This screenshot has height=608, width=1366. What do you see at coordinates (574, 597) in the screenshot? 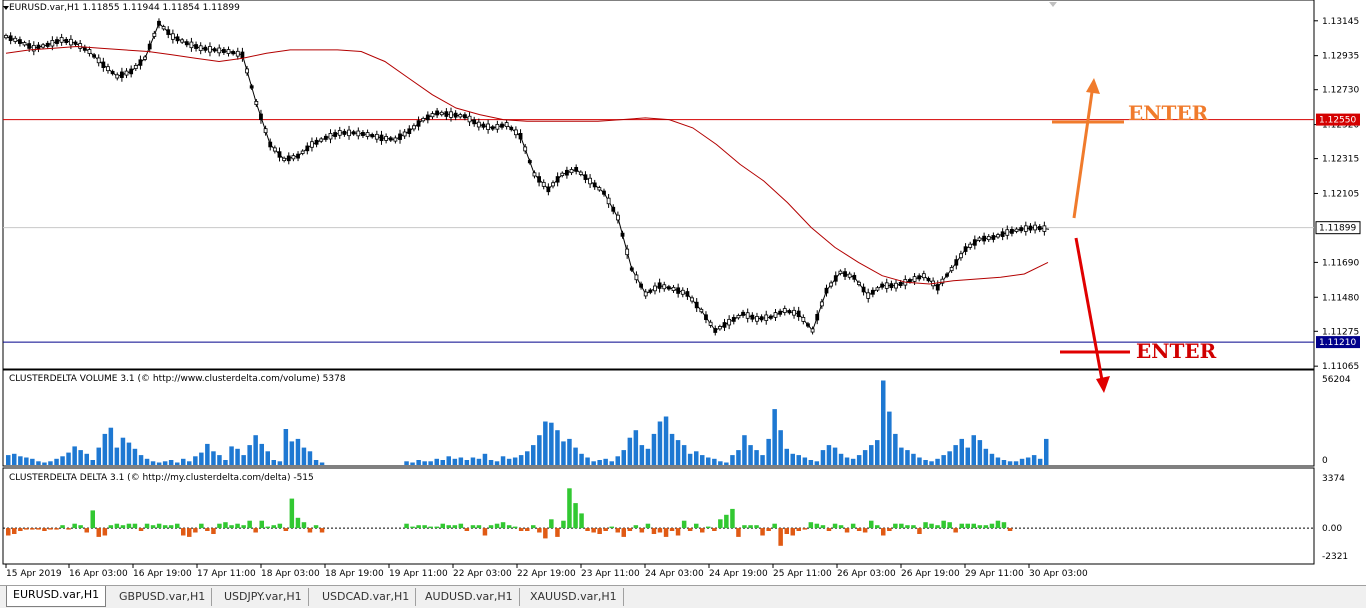
I see `tab-xauusd: XAUUSD.var,H1` at bounding box center [574, 597].